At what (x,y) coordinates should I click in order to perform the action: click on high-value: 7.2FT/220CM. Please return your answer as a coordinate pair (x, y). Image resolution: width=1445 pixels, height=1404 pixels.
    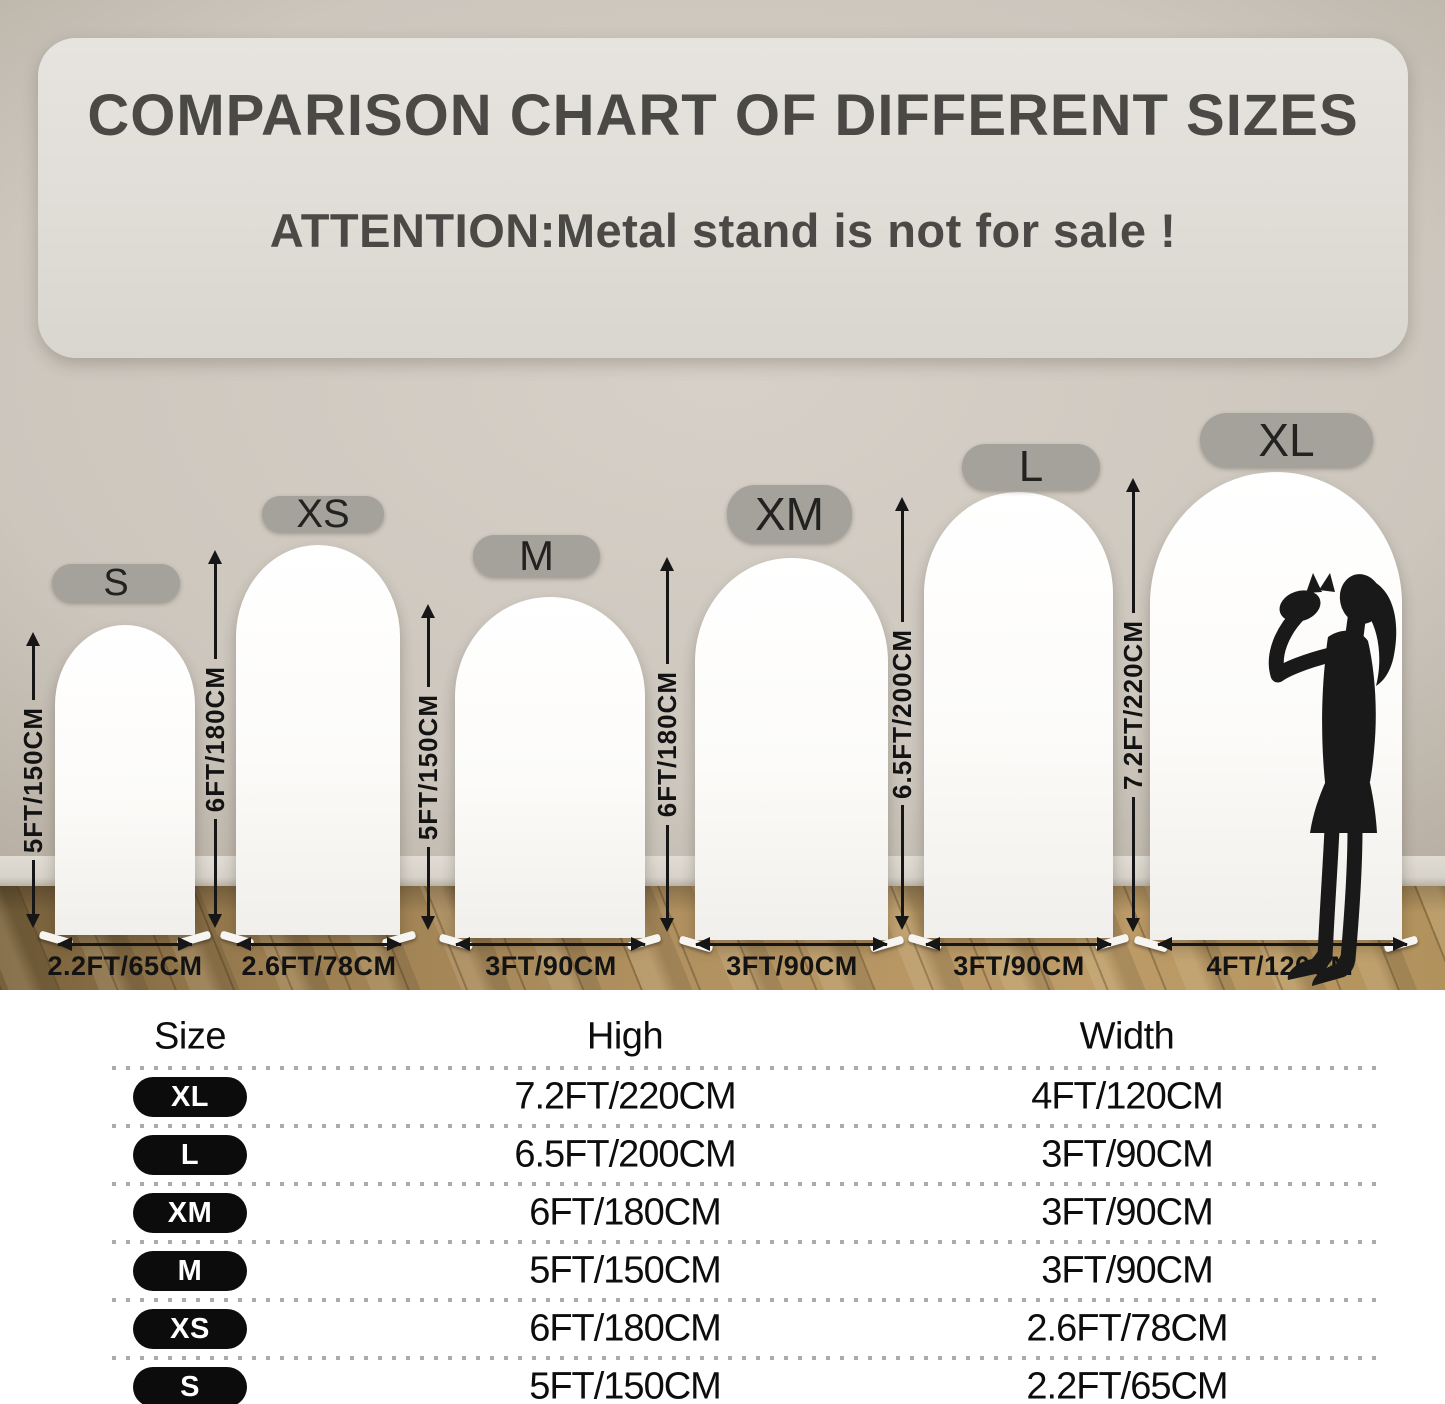
    Looking at the image, I should click on (625, 1096).